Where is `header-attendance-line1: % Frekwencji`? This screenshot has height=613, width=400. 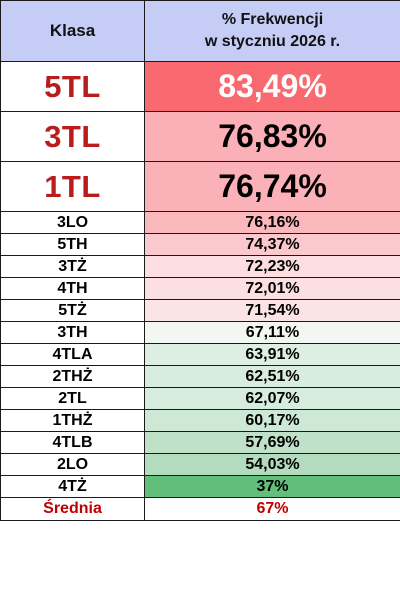
header-attendance-line1: % Frekwencji is located at coordinates (272, 19).